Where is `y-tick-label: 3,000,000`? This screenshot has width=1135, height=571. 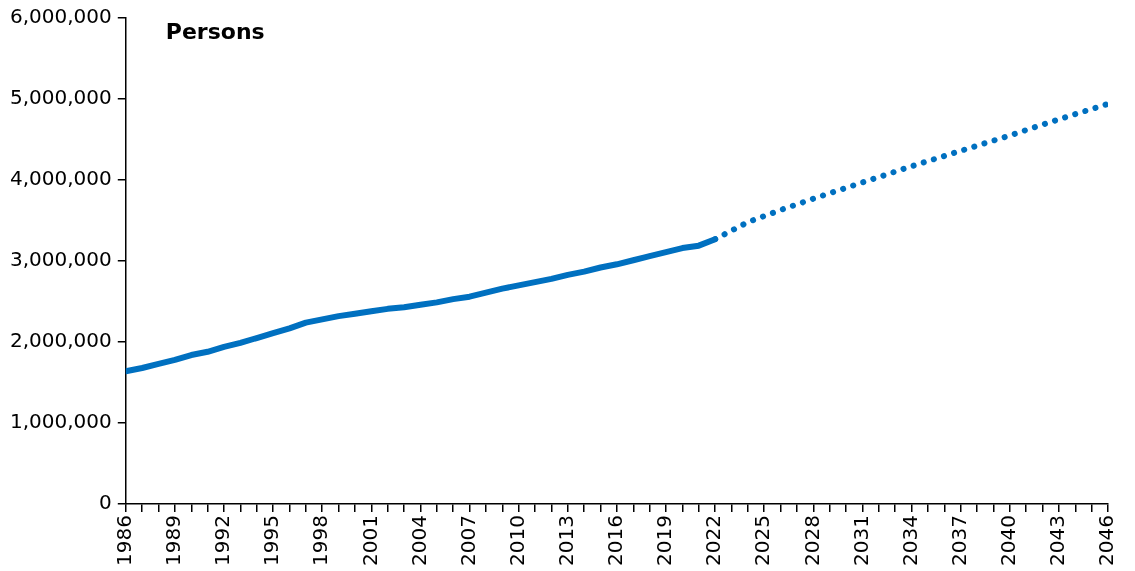 y-tick-label: 3,000,000 is located at coordinates (60, 259).